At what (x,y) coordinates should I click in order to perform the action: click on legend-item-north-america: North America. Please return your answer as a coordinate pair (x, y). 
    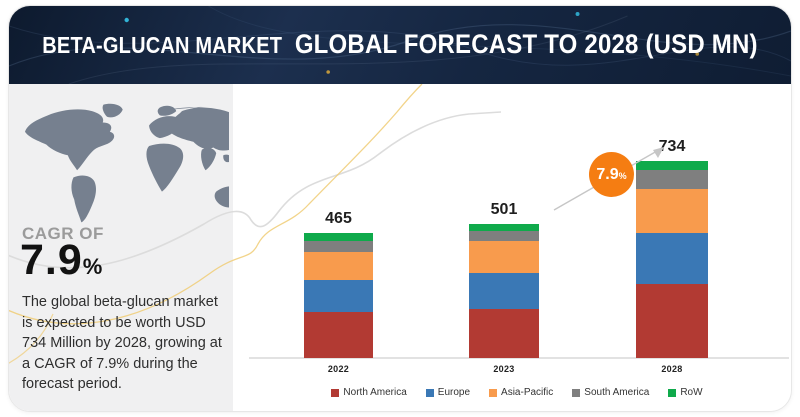
    Looking at the image, I should click on (369, 392).